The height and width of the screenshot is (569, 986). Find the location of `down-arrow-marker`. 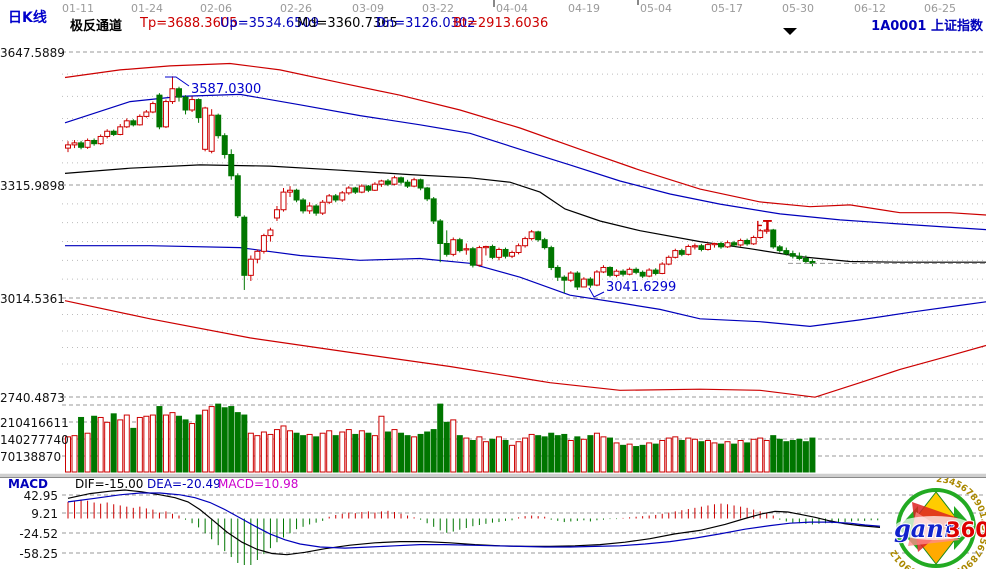

down-arrow-marker is located at coordinates (790, 31).